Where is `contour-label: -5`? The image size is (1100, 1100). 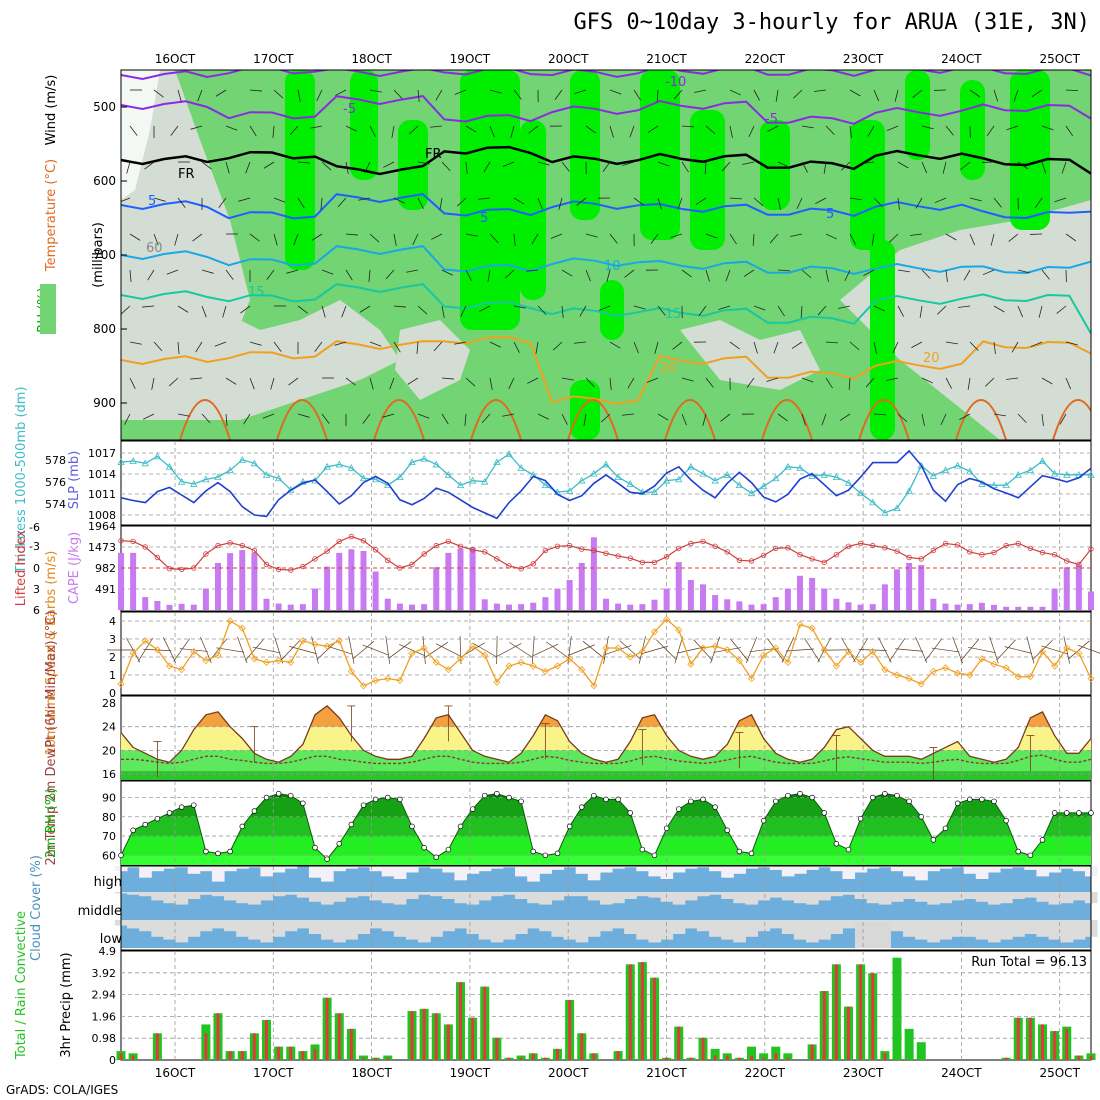 contour-label: -5 is located at coordinates (349, 109).